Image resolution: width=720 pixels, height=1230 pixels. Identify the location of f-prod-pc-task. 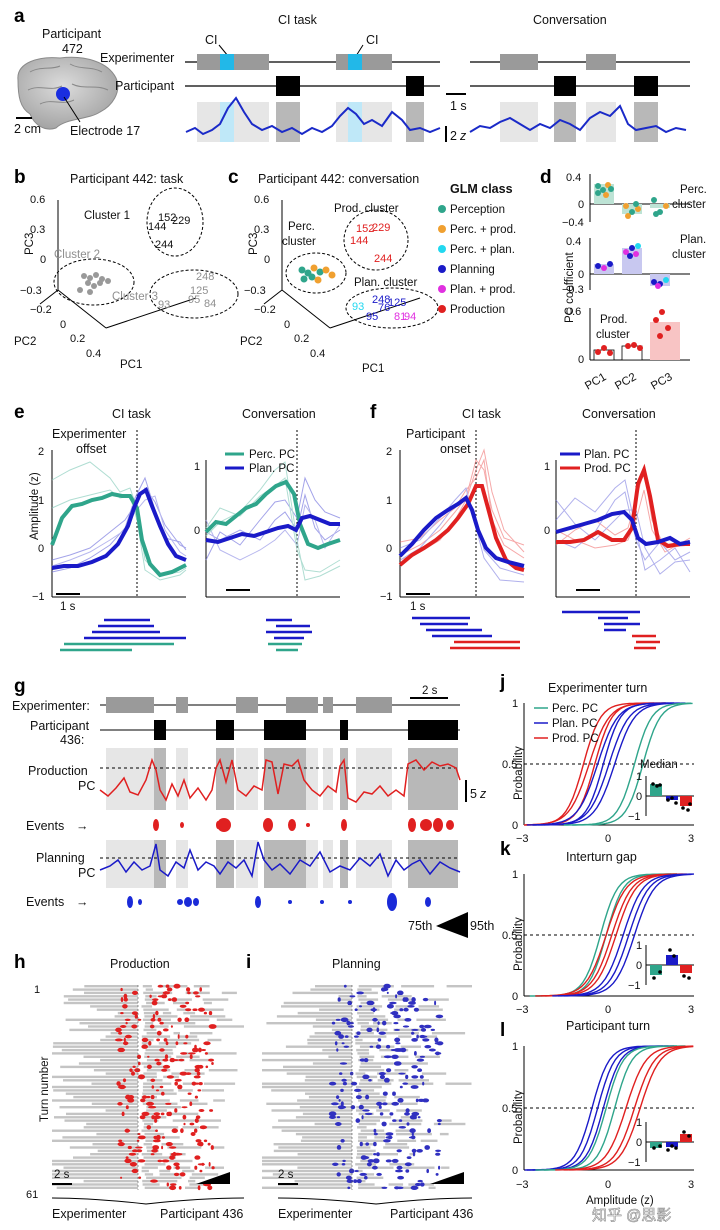
(461, 528).